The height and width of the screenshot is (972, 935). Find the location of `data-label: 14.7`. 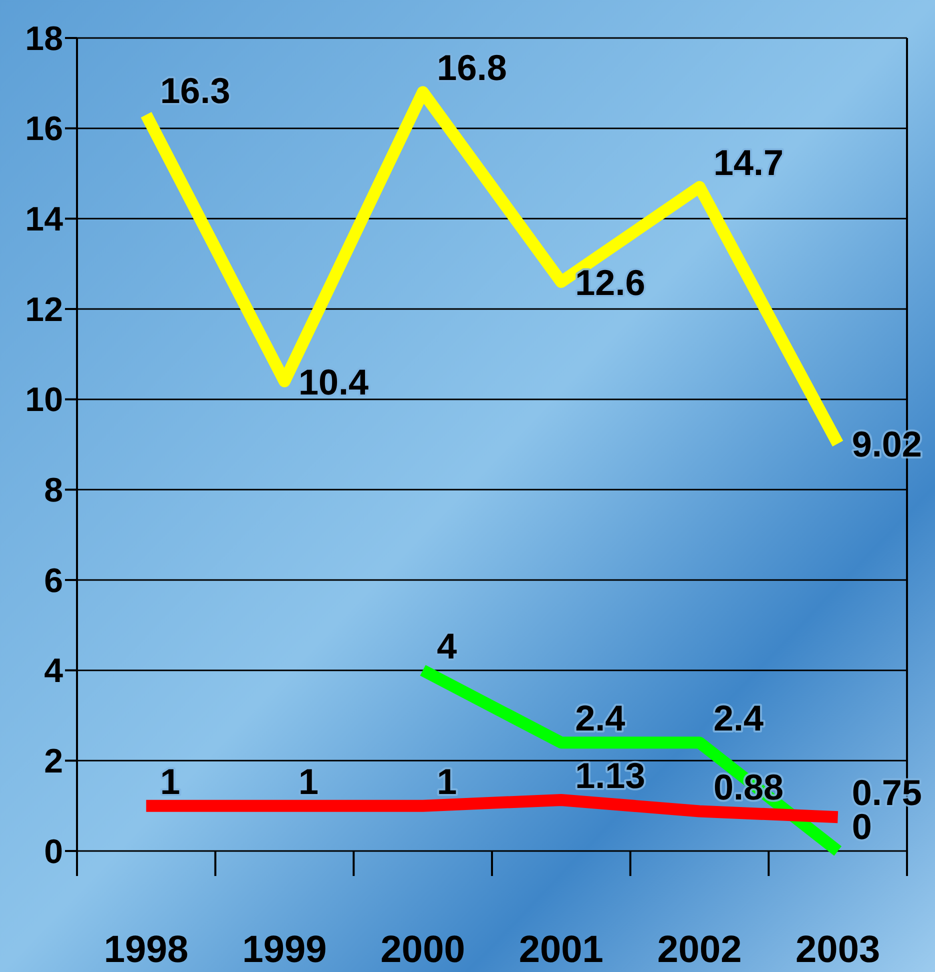

data-label: 14.7 is located at coordinates (749, 163).